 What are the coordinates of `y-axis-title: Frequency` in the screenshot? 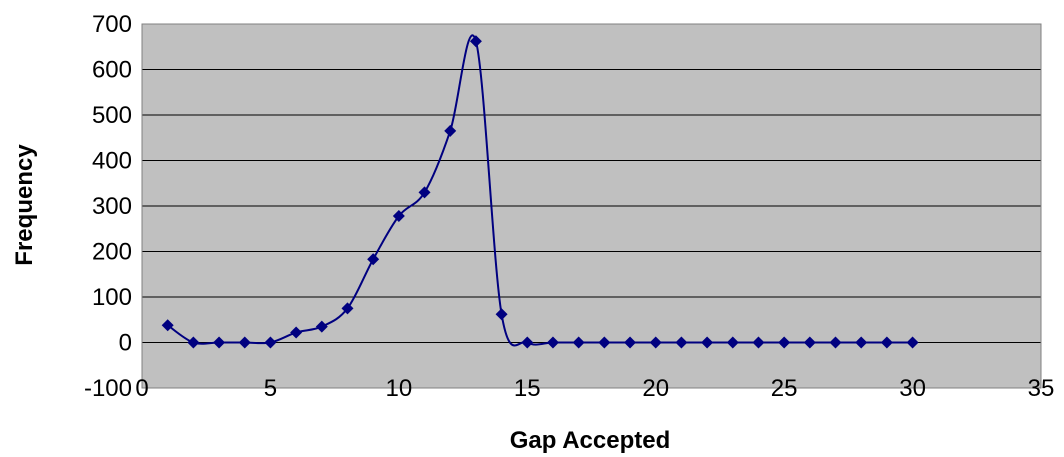 It's located at (24, 205).